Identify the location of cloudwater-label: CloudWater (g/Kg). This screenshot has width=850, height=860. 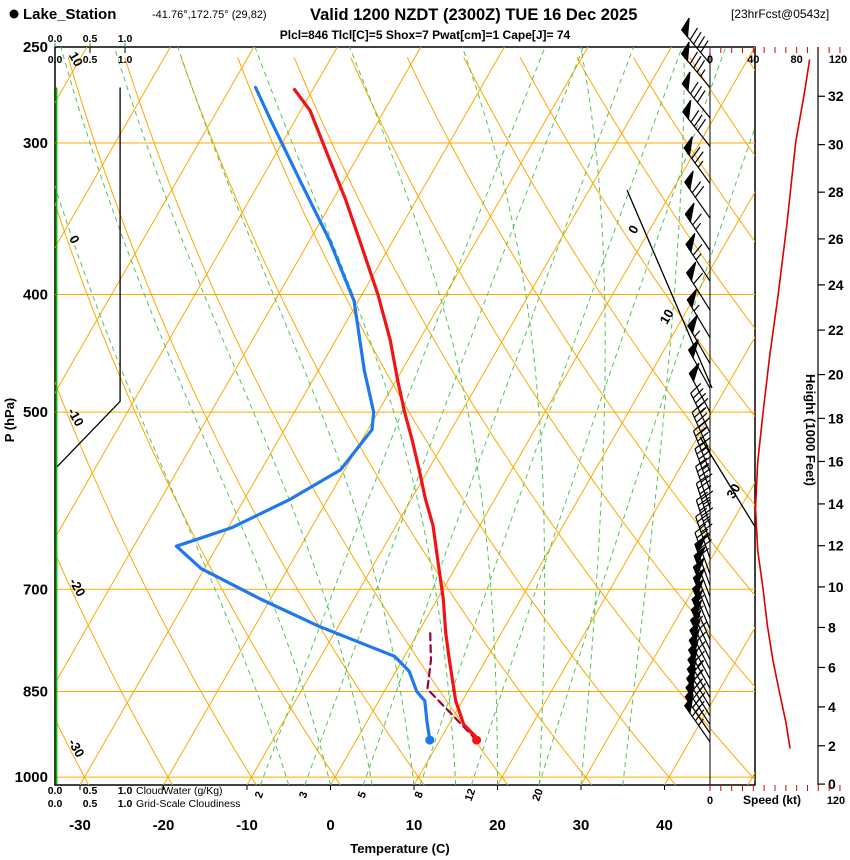
(179, 791).